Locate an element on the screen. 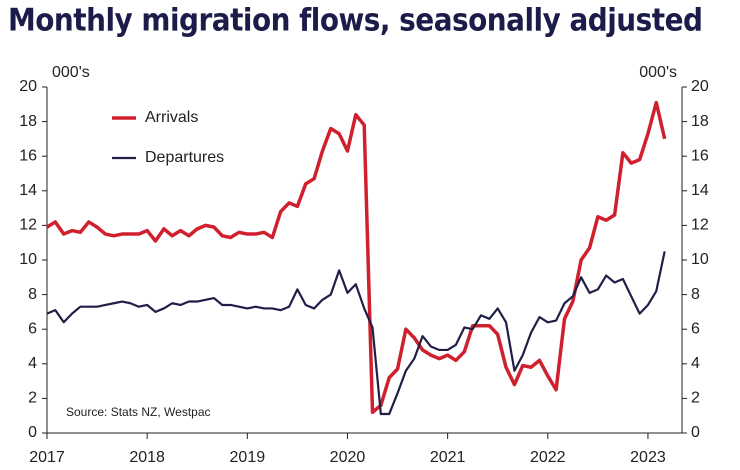 The image size is (740, 470). y2-tick-label: 18 is located at coordinates (700, 121).